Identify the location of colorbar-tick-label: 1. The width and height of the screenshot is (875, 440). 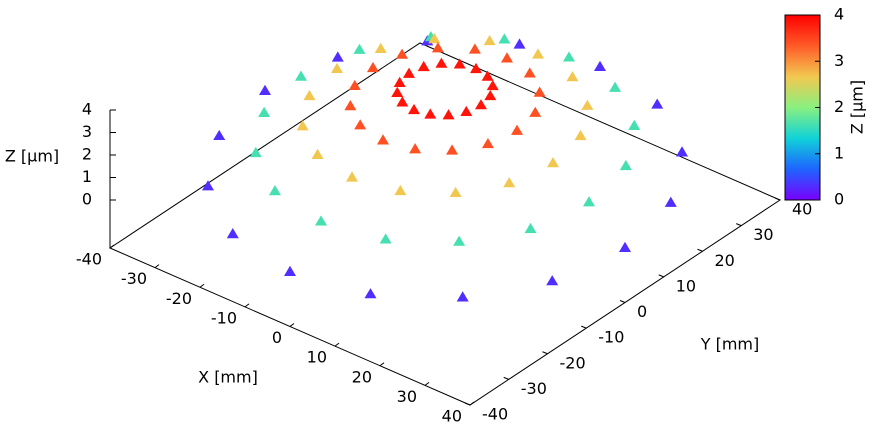
(839, 152).